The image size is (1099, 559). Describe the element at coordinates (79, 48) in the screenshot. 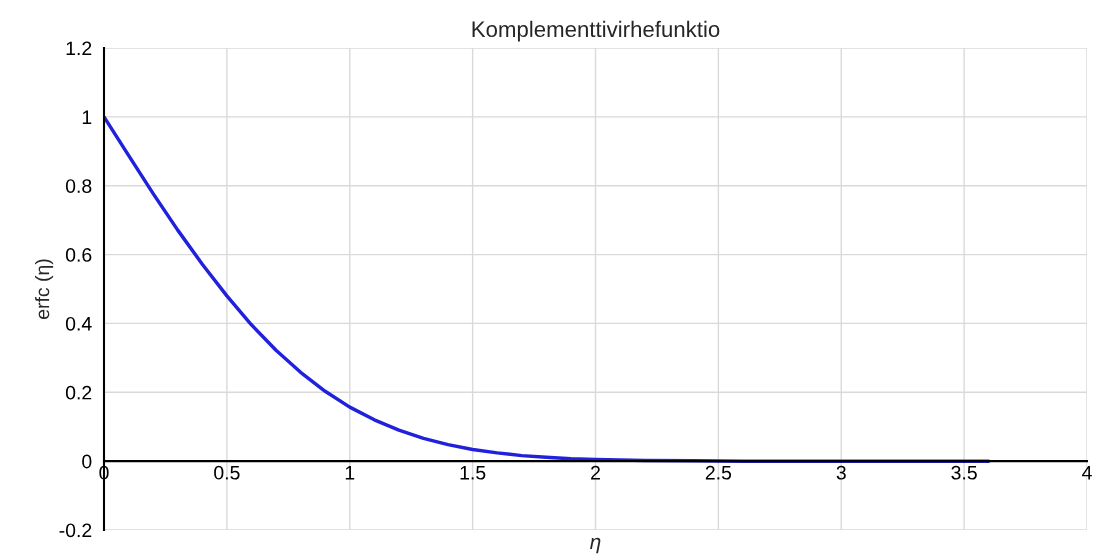

I see `y-tick-label: 1.2` at that location.